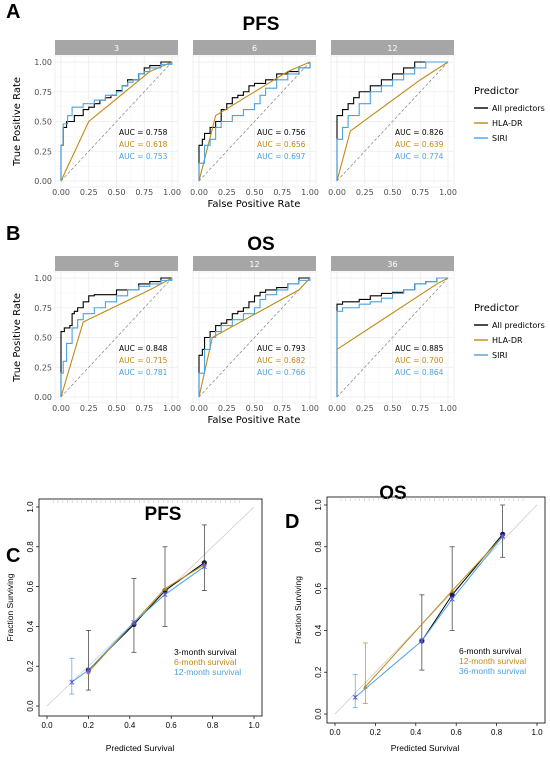 This screenshot has width=550, height=758. Describe the element at coordinates (425, 748) in the screenshot. I see `x-axis-title: Predicted Survival` at that location.